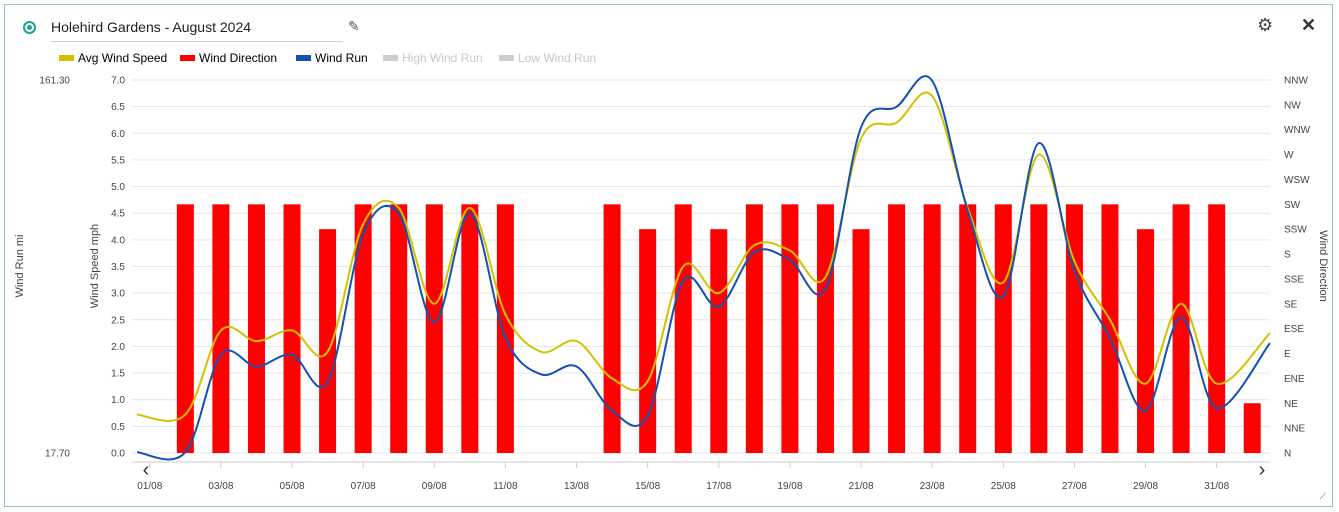 The height and width of the screenshot is (512, 1339). What do you see at coordinates (118, 347) in the screenshot?
I see `wind-speed-tick-label: 2.0` at bounding box center [118, 347].